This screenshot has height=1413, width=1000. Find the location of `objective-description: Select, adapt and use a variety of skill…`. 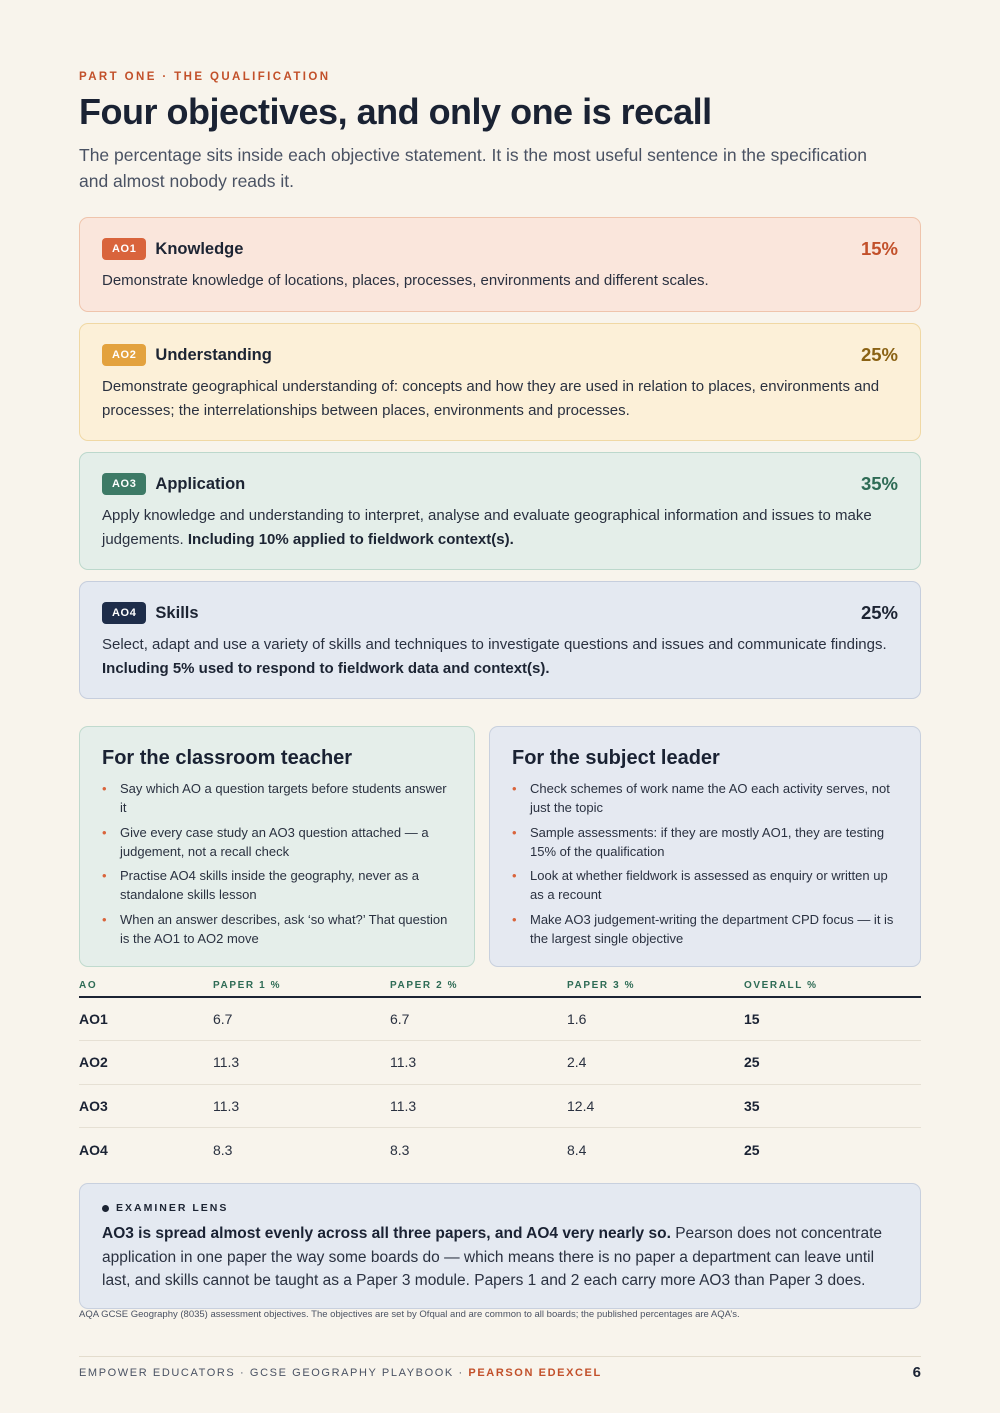

objective-description: Select, adapt and use a variety of skill… is located at coordinates (494, 656).